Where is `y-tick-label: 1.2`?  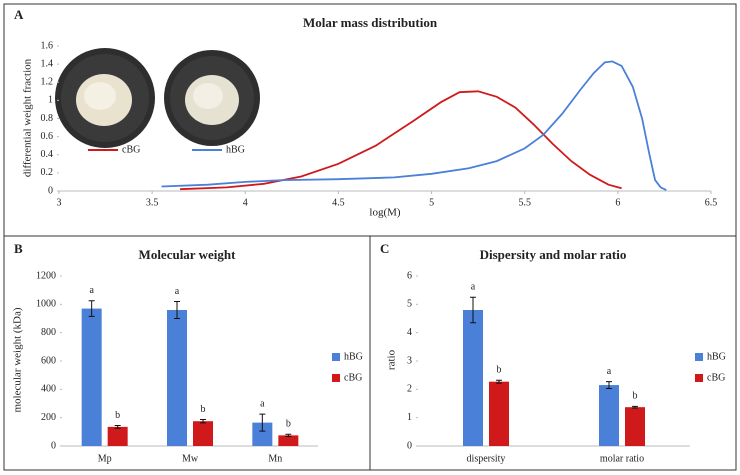 y-tick-label: 1.2 is located at coordinates (47, 82).